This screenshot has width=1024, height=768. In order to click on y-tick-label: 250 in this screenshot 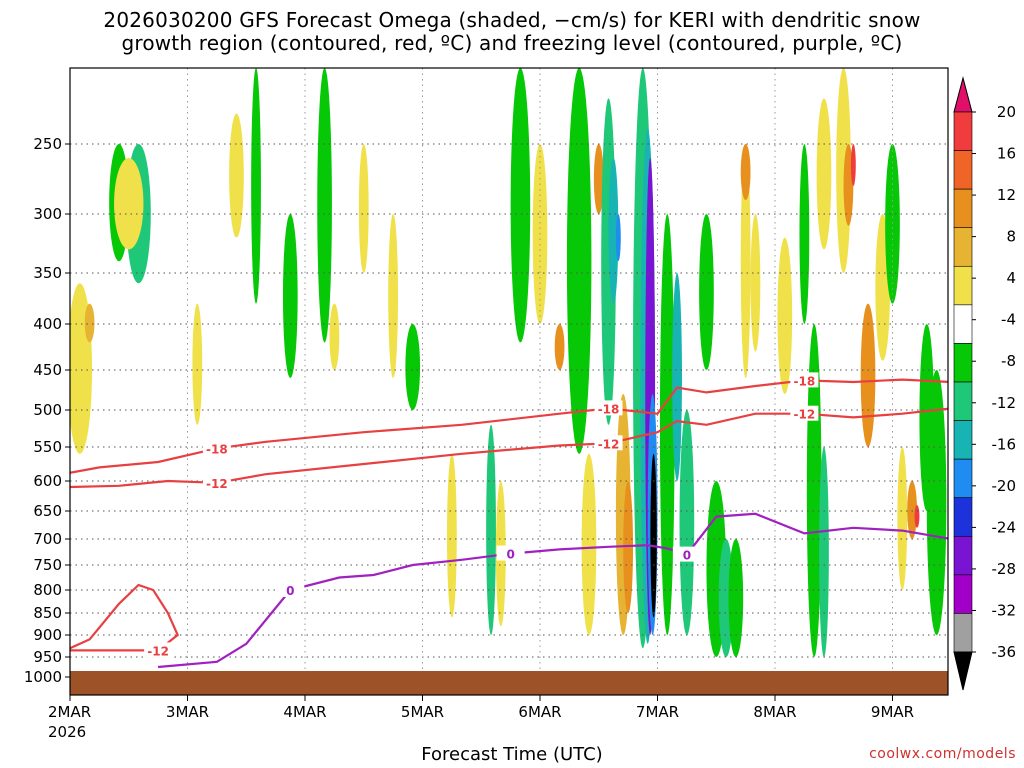, I will do `click(47, 144)`.